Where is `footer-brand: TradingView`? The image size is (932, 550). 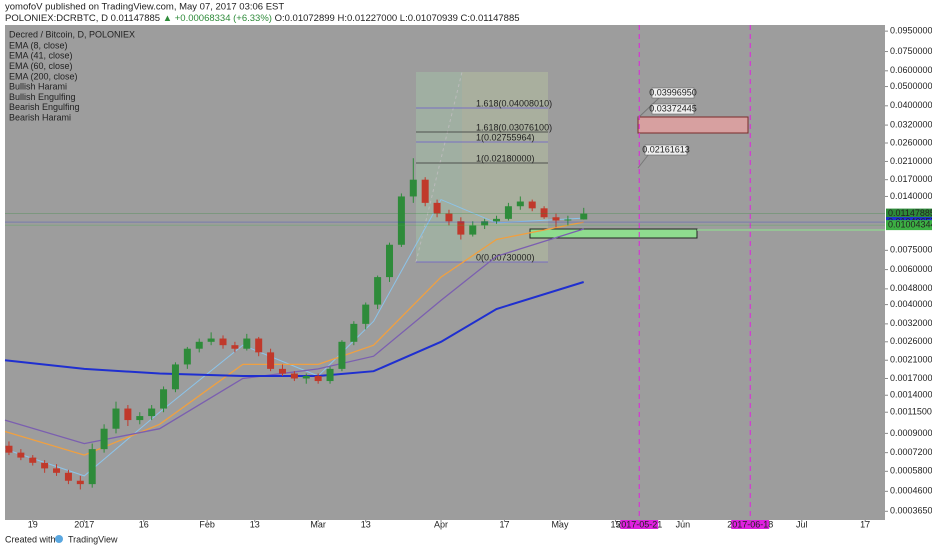
footer-brand: TradingView is located at coordinates (93, 539).